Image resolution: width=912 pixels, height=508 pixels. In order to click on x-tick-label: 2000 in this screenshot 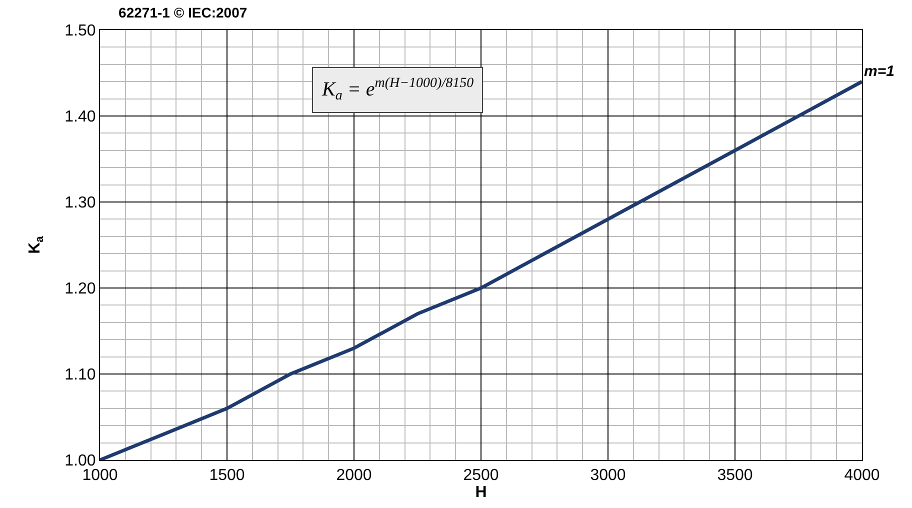, I will do `click(354, 475)`.